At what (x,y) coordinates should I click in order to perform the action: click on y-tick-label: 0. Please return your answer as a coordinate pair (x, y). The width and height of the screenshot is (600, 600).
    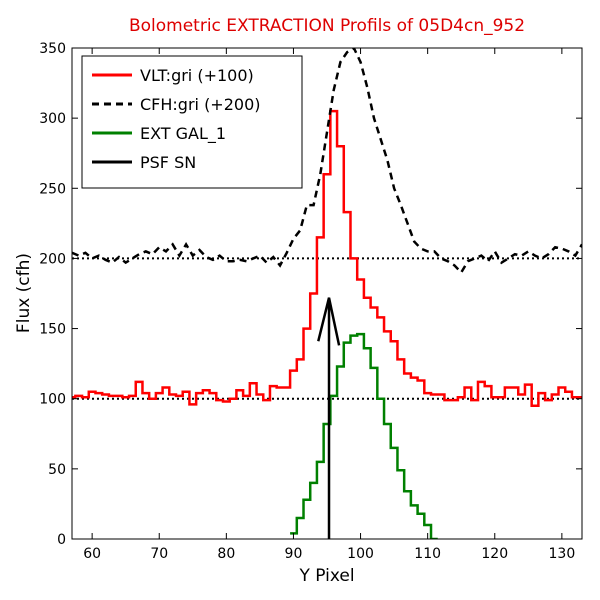
    Looking at the image, I should click on (61, 540).